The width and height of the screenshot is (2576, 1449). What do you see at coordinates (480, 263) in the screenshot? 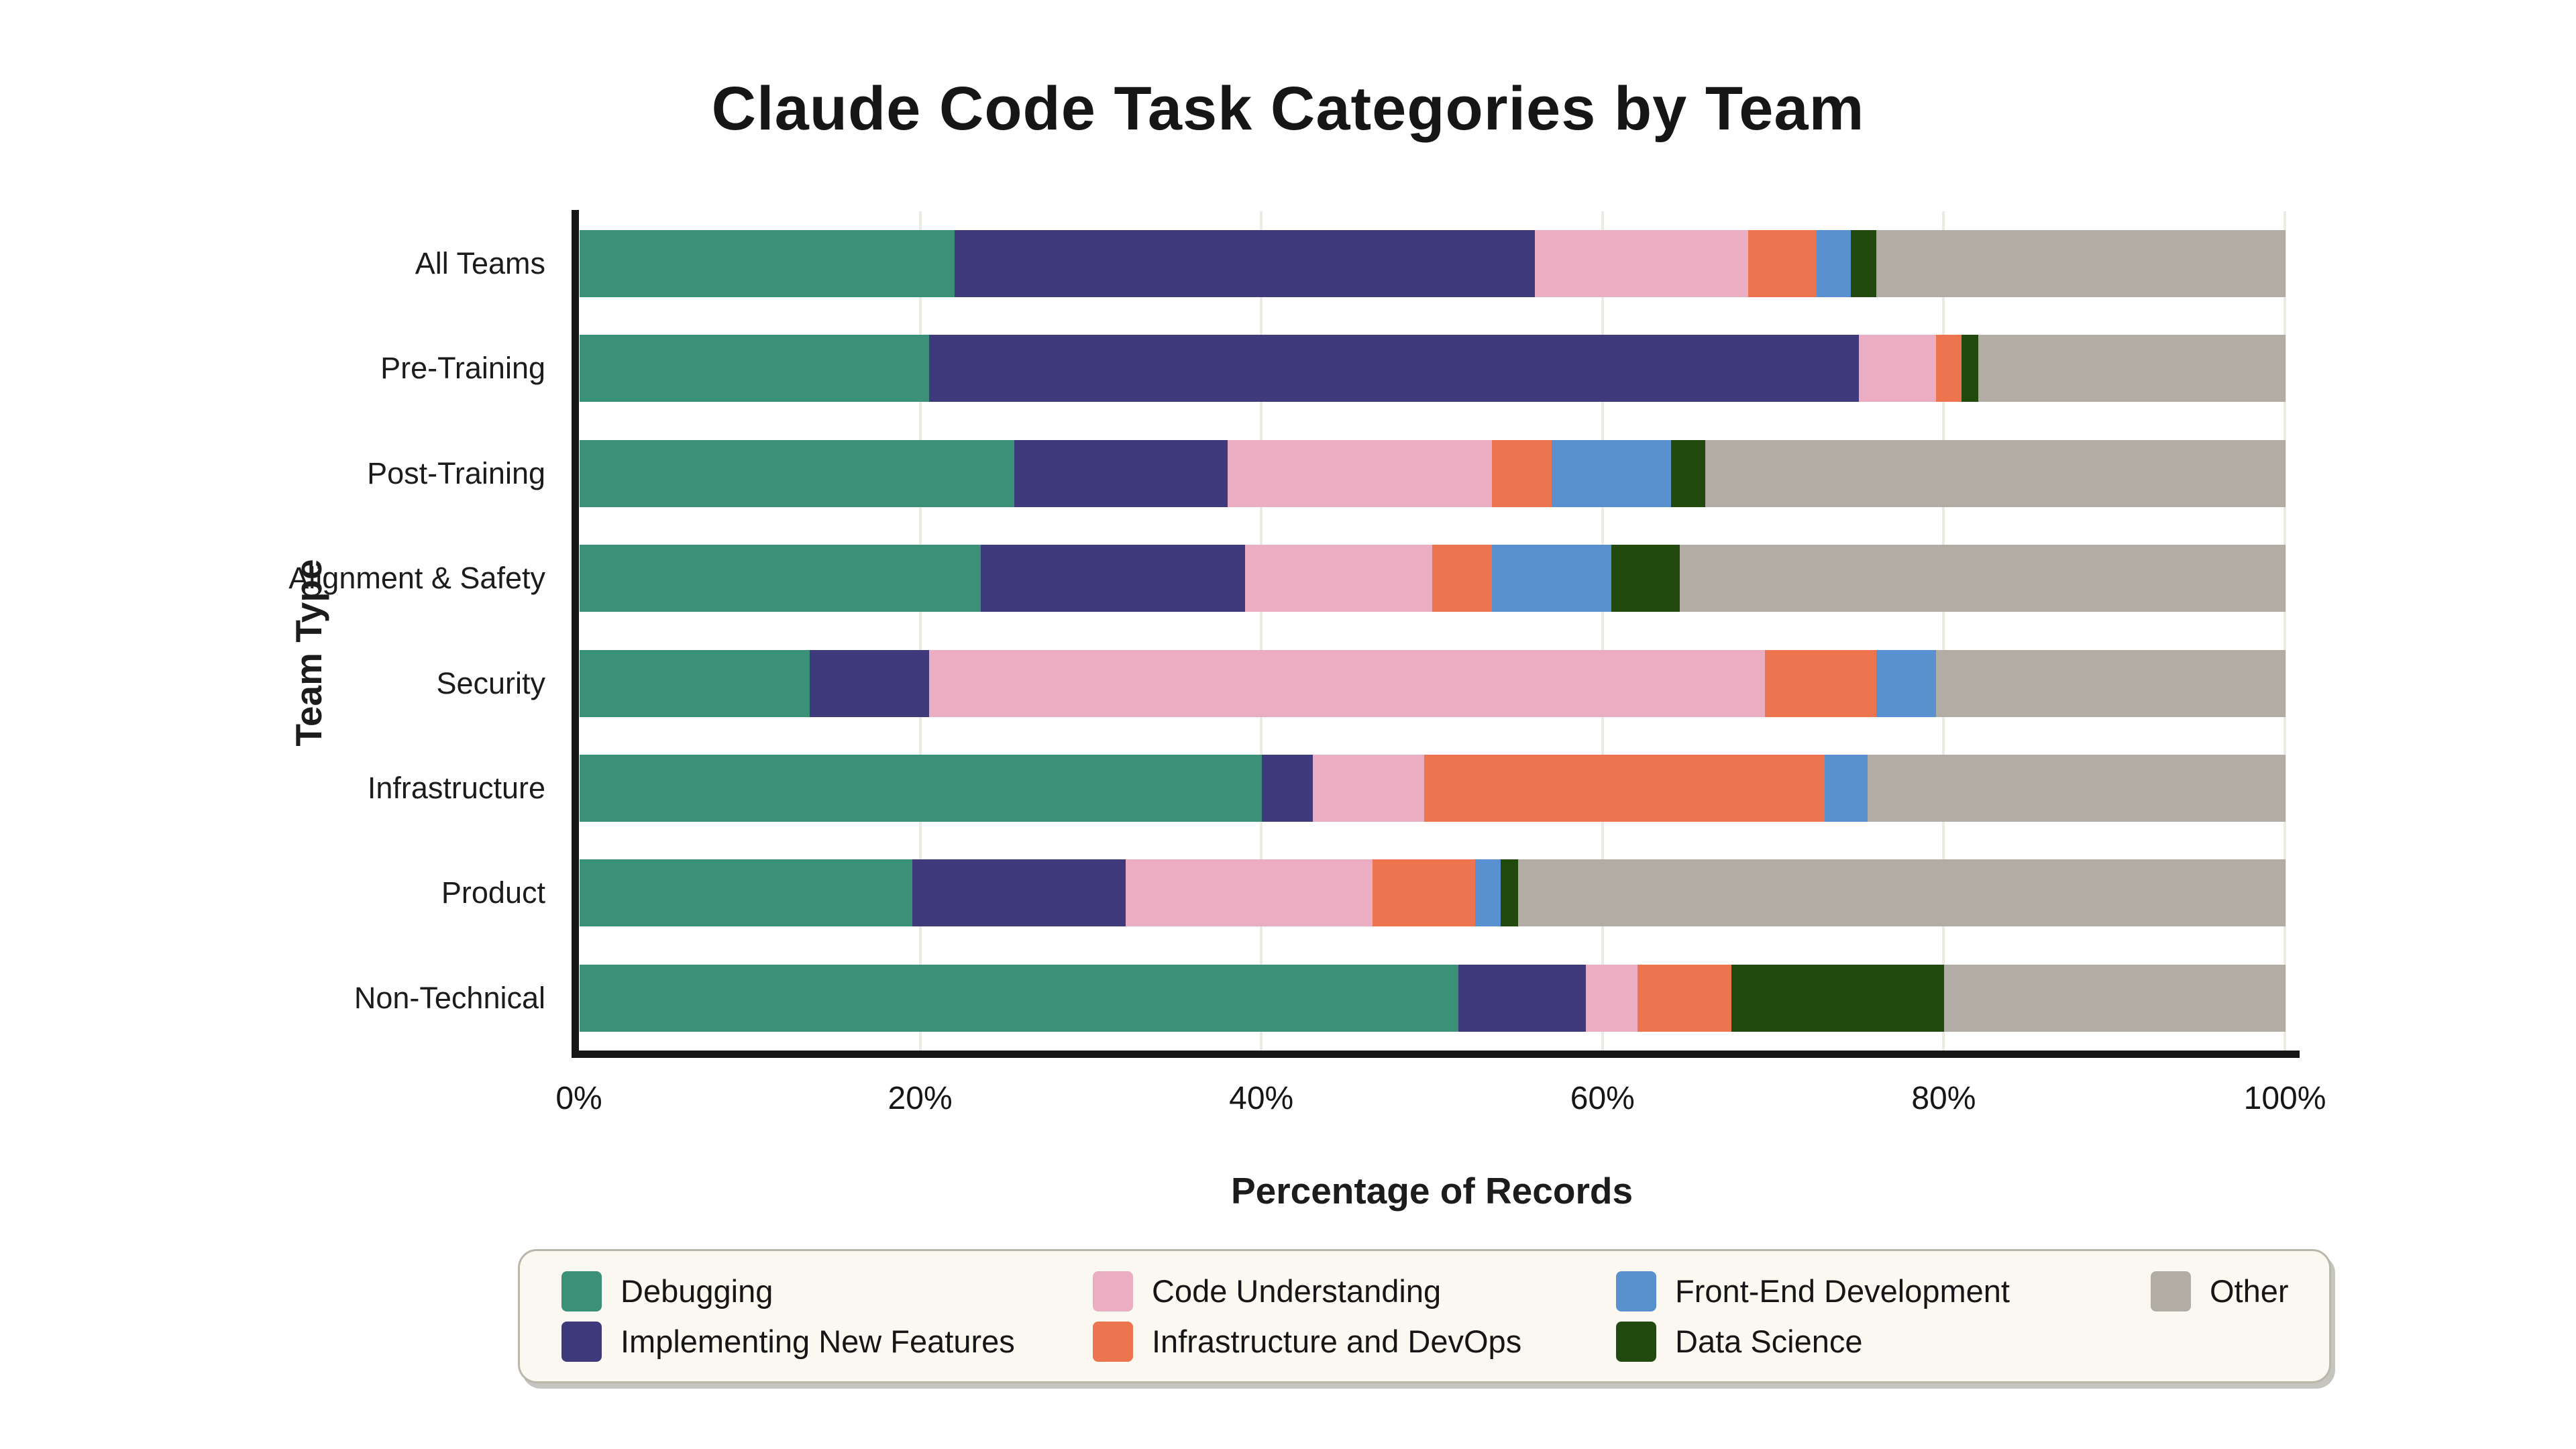
I see `y-tick-label: All Teams` at bounding box center [480, 263].